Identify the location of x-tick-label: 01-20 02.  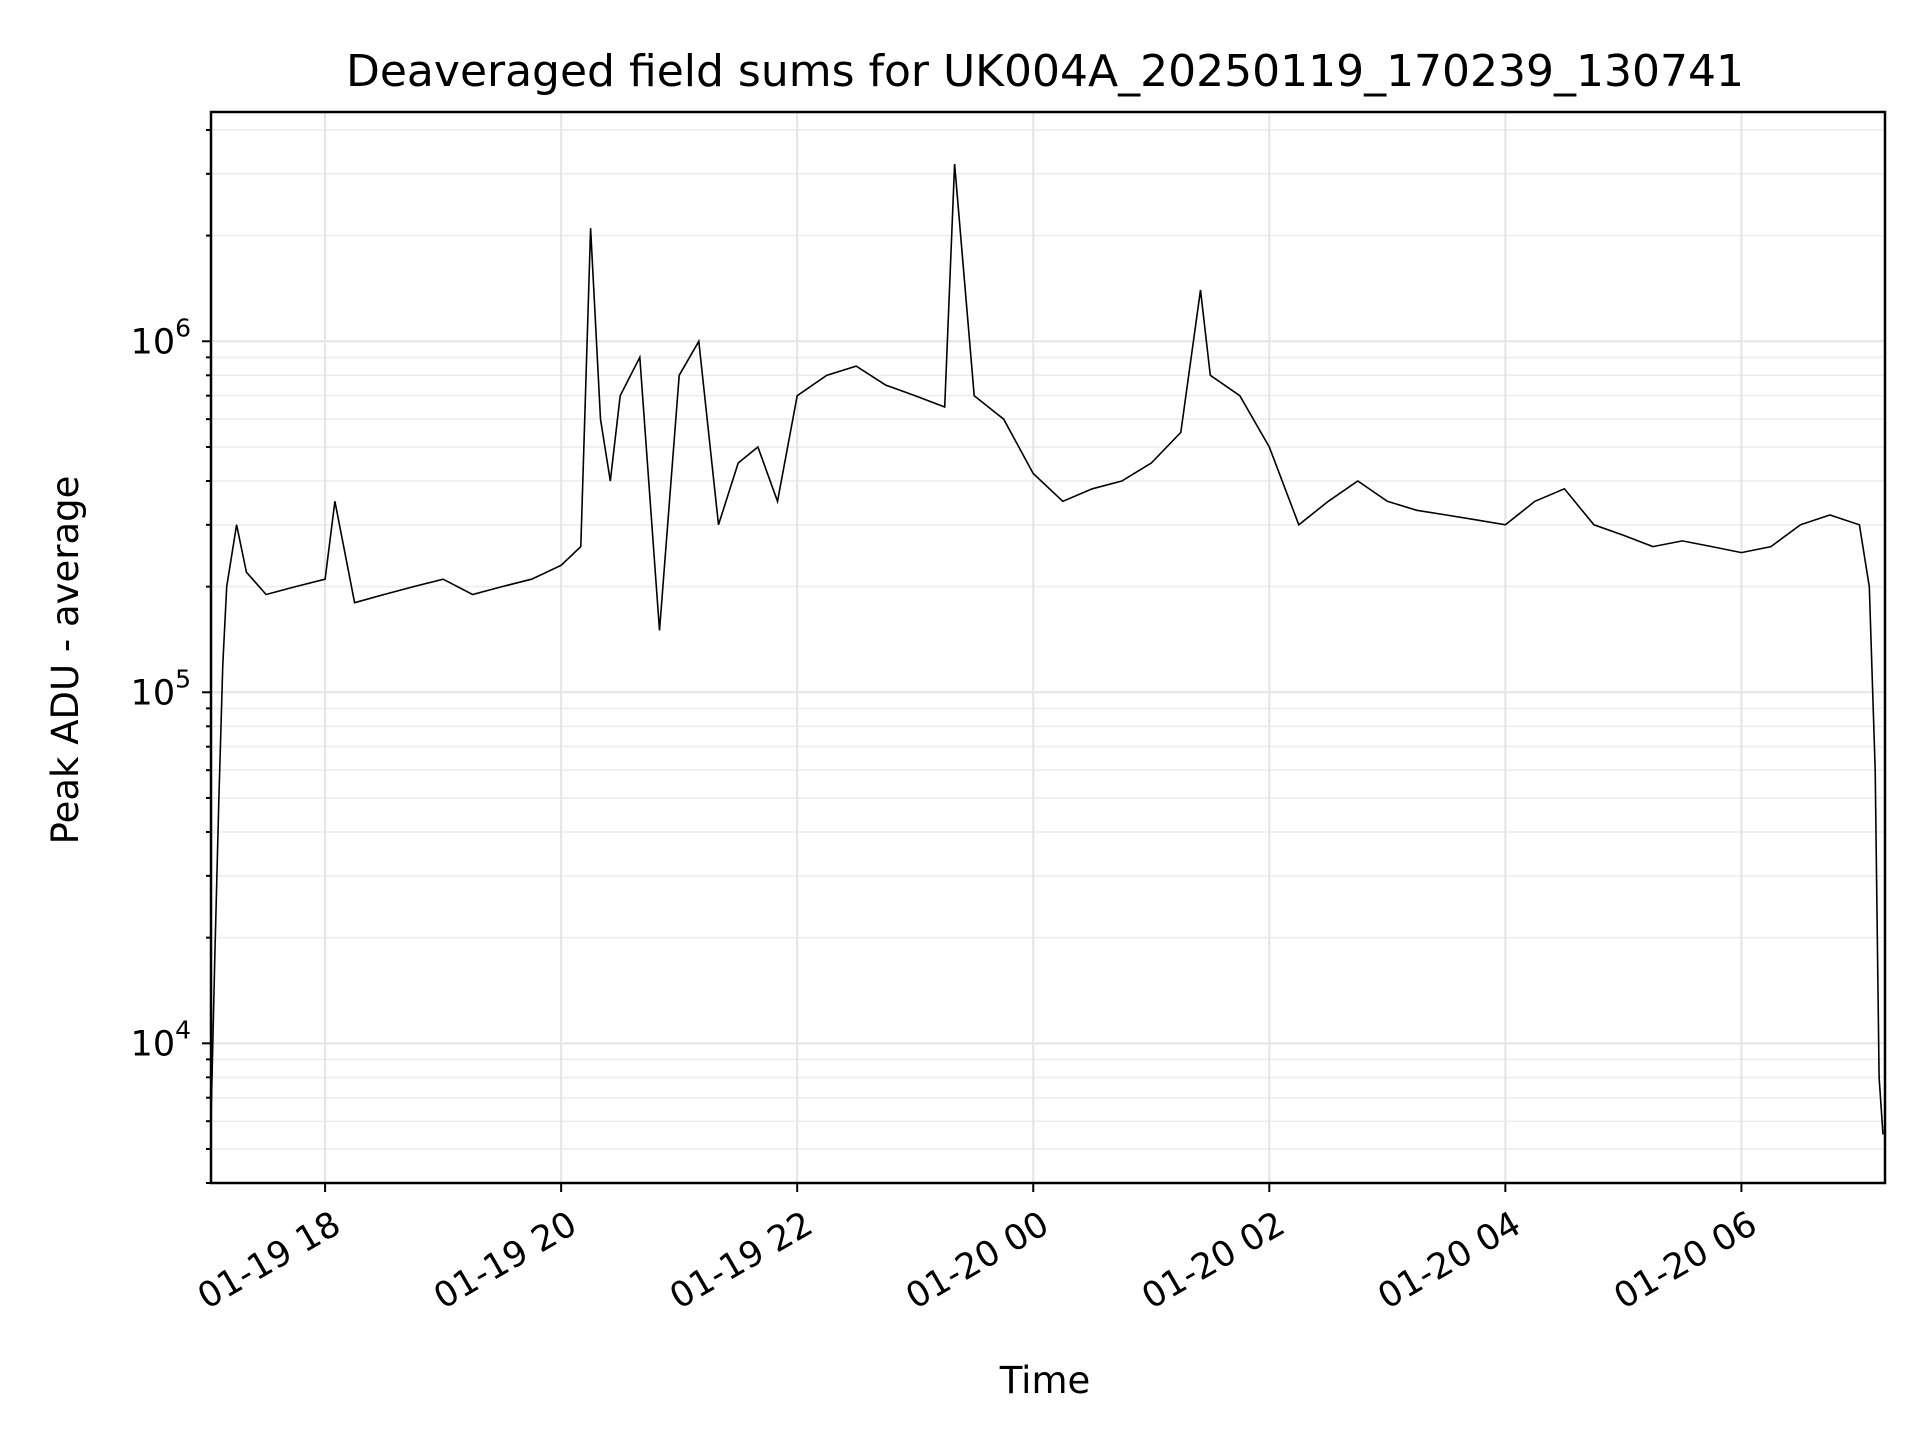
(1214, 1260).